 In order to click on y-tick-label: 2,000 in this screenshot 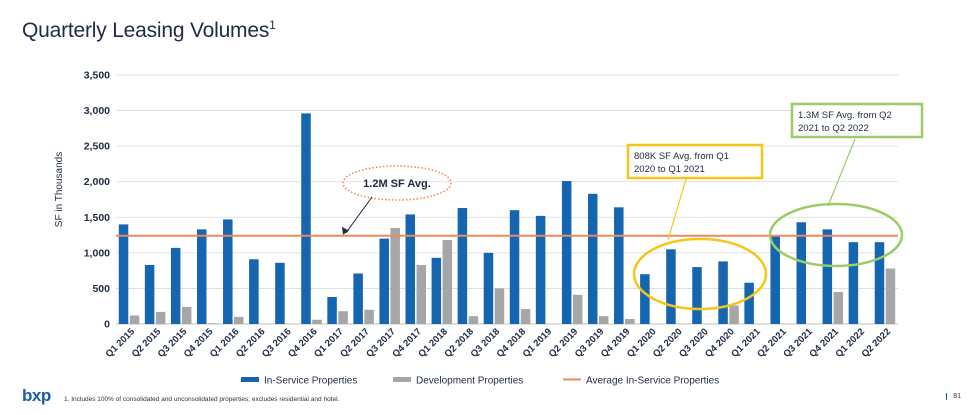, I will do `click(97, 182)`.